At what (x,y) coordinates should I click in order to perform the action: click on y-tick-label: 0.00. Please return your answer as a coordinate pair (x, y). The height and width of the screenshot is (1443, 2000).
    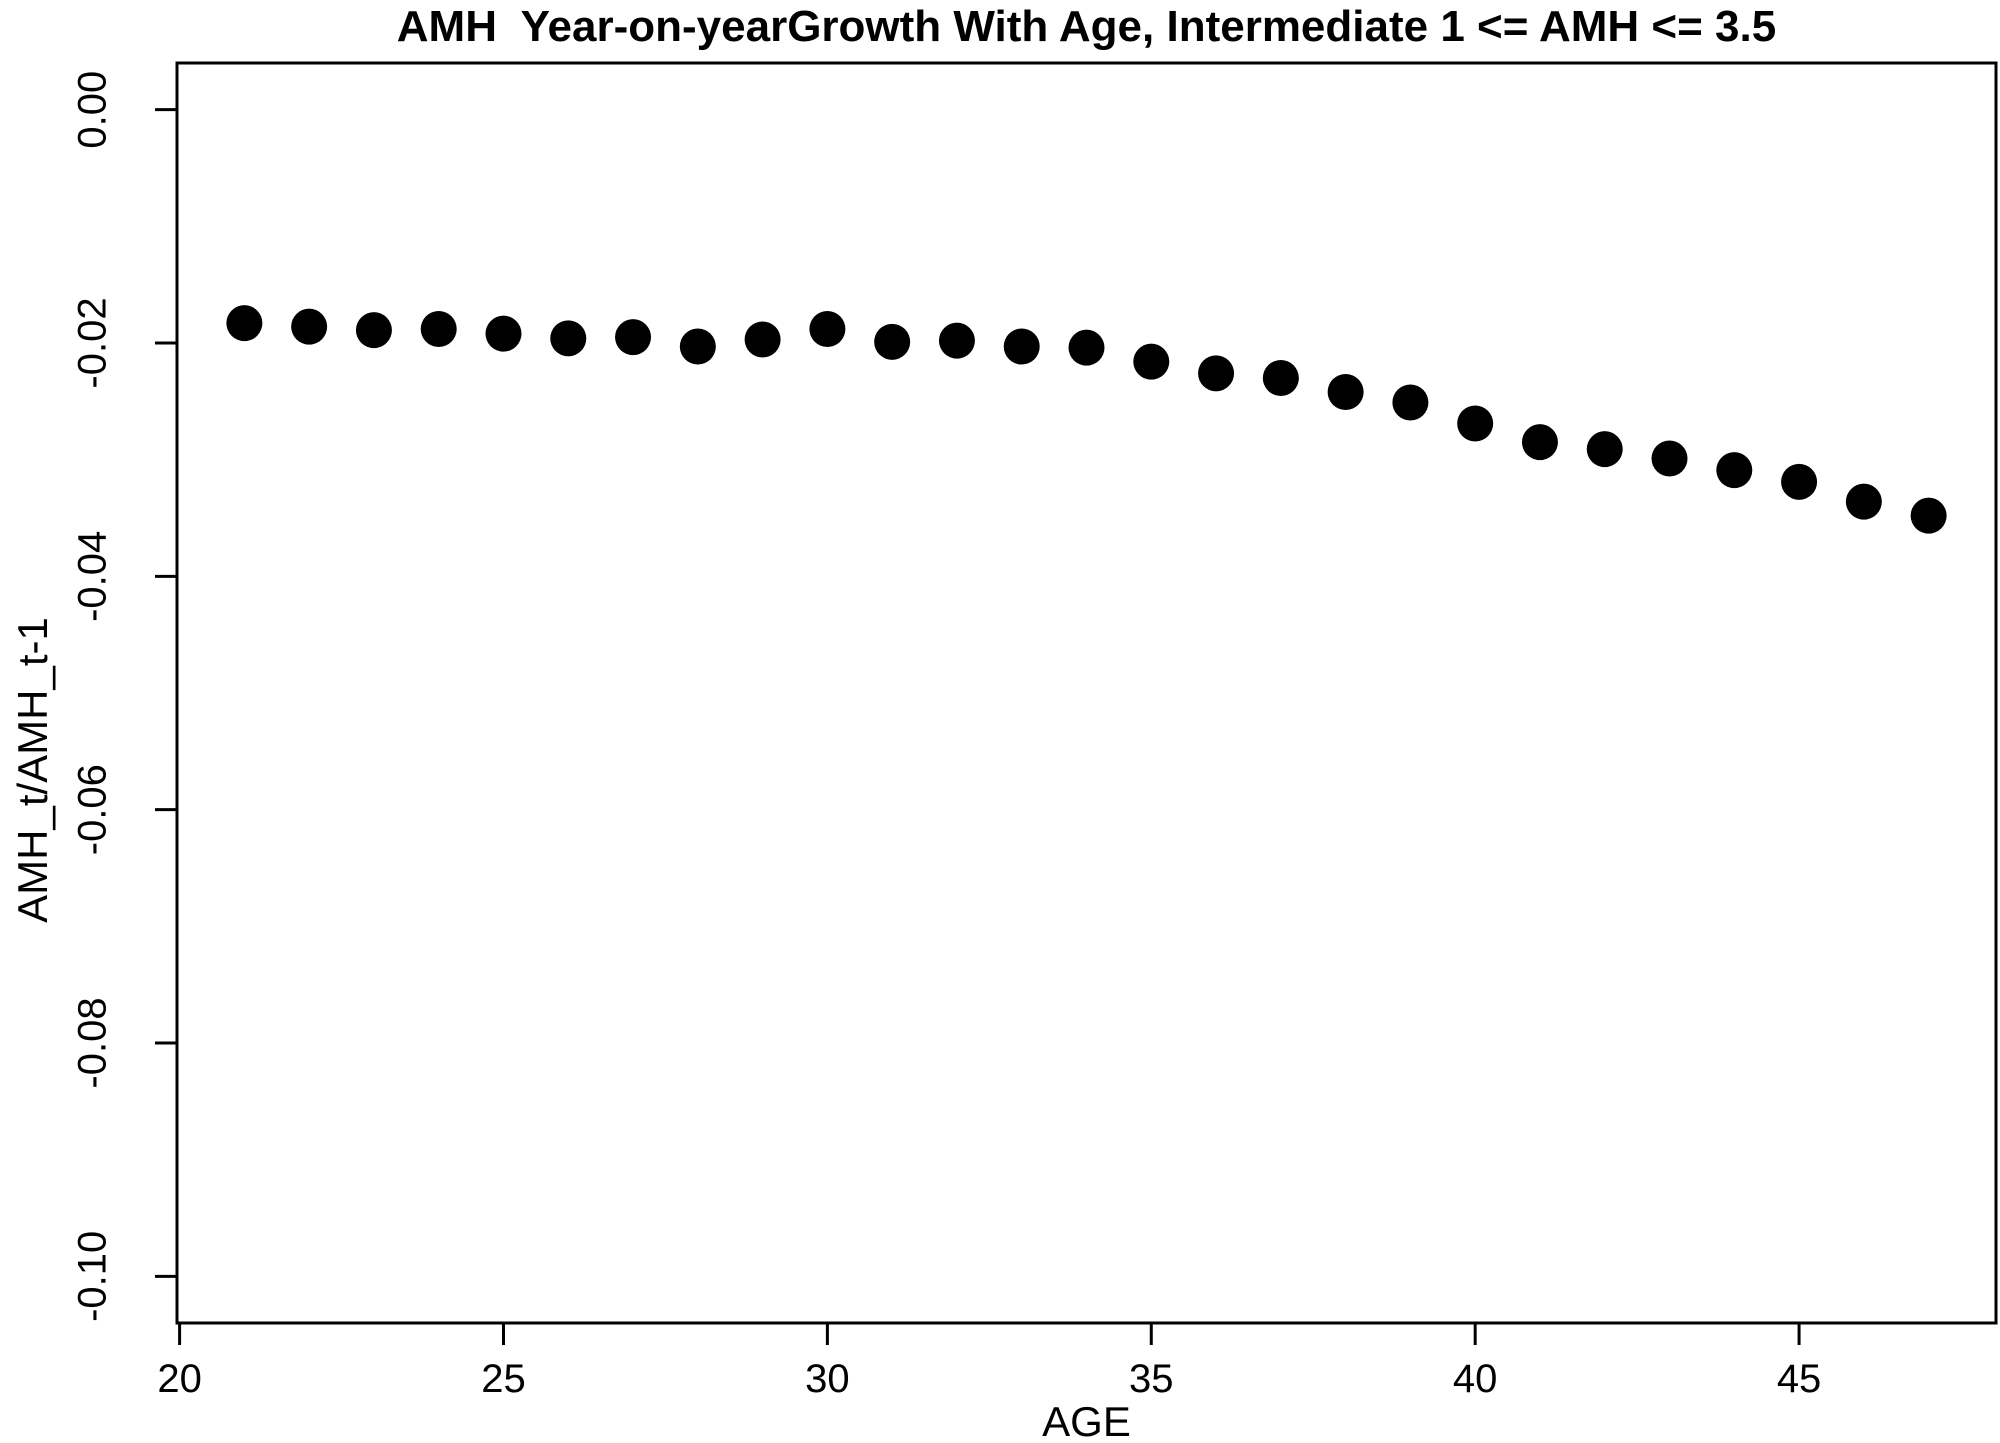
    Looking at the image, I should click on (93, 110).